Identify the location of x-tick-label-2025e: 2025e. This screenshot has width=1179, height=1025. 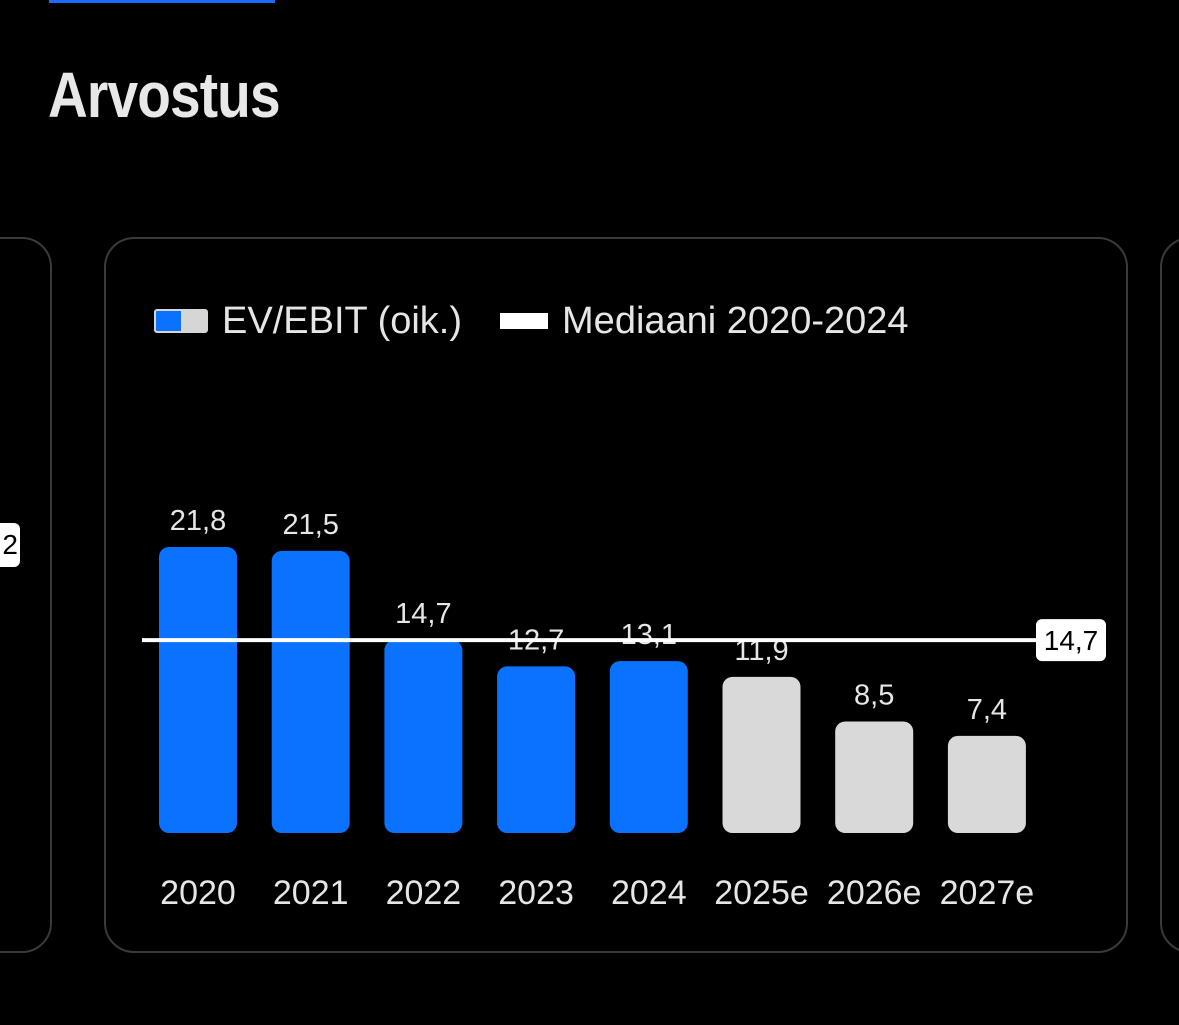
(761, 893).